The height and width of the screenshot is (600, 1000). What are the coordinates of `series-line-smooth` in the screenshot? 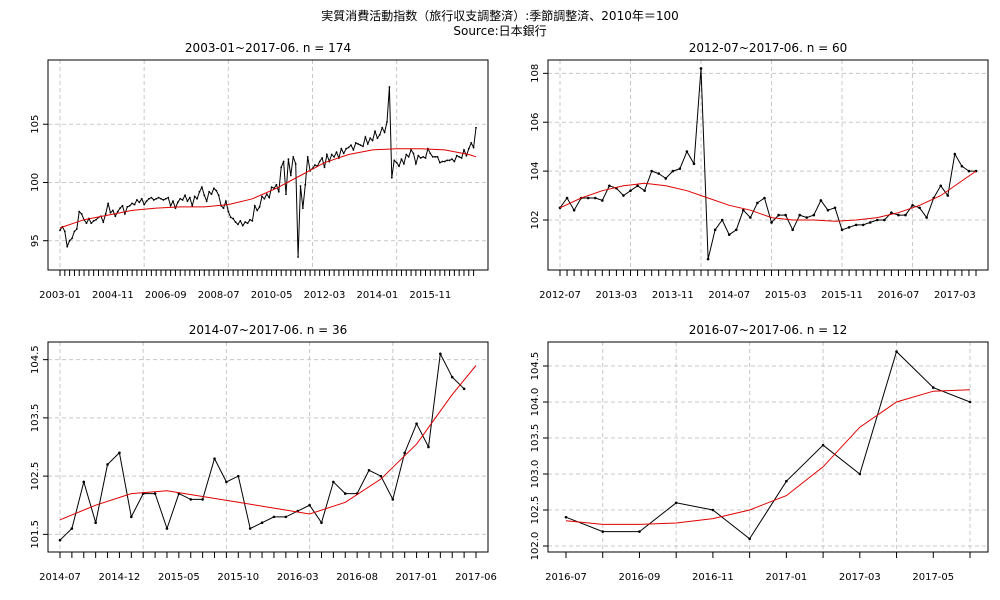 It's located at (768, 196).